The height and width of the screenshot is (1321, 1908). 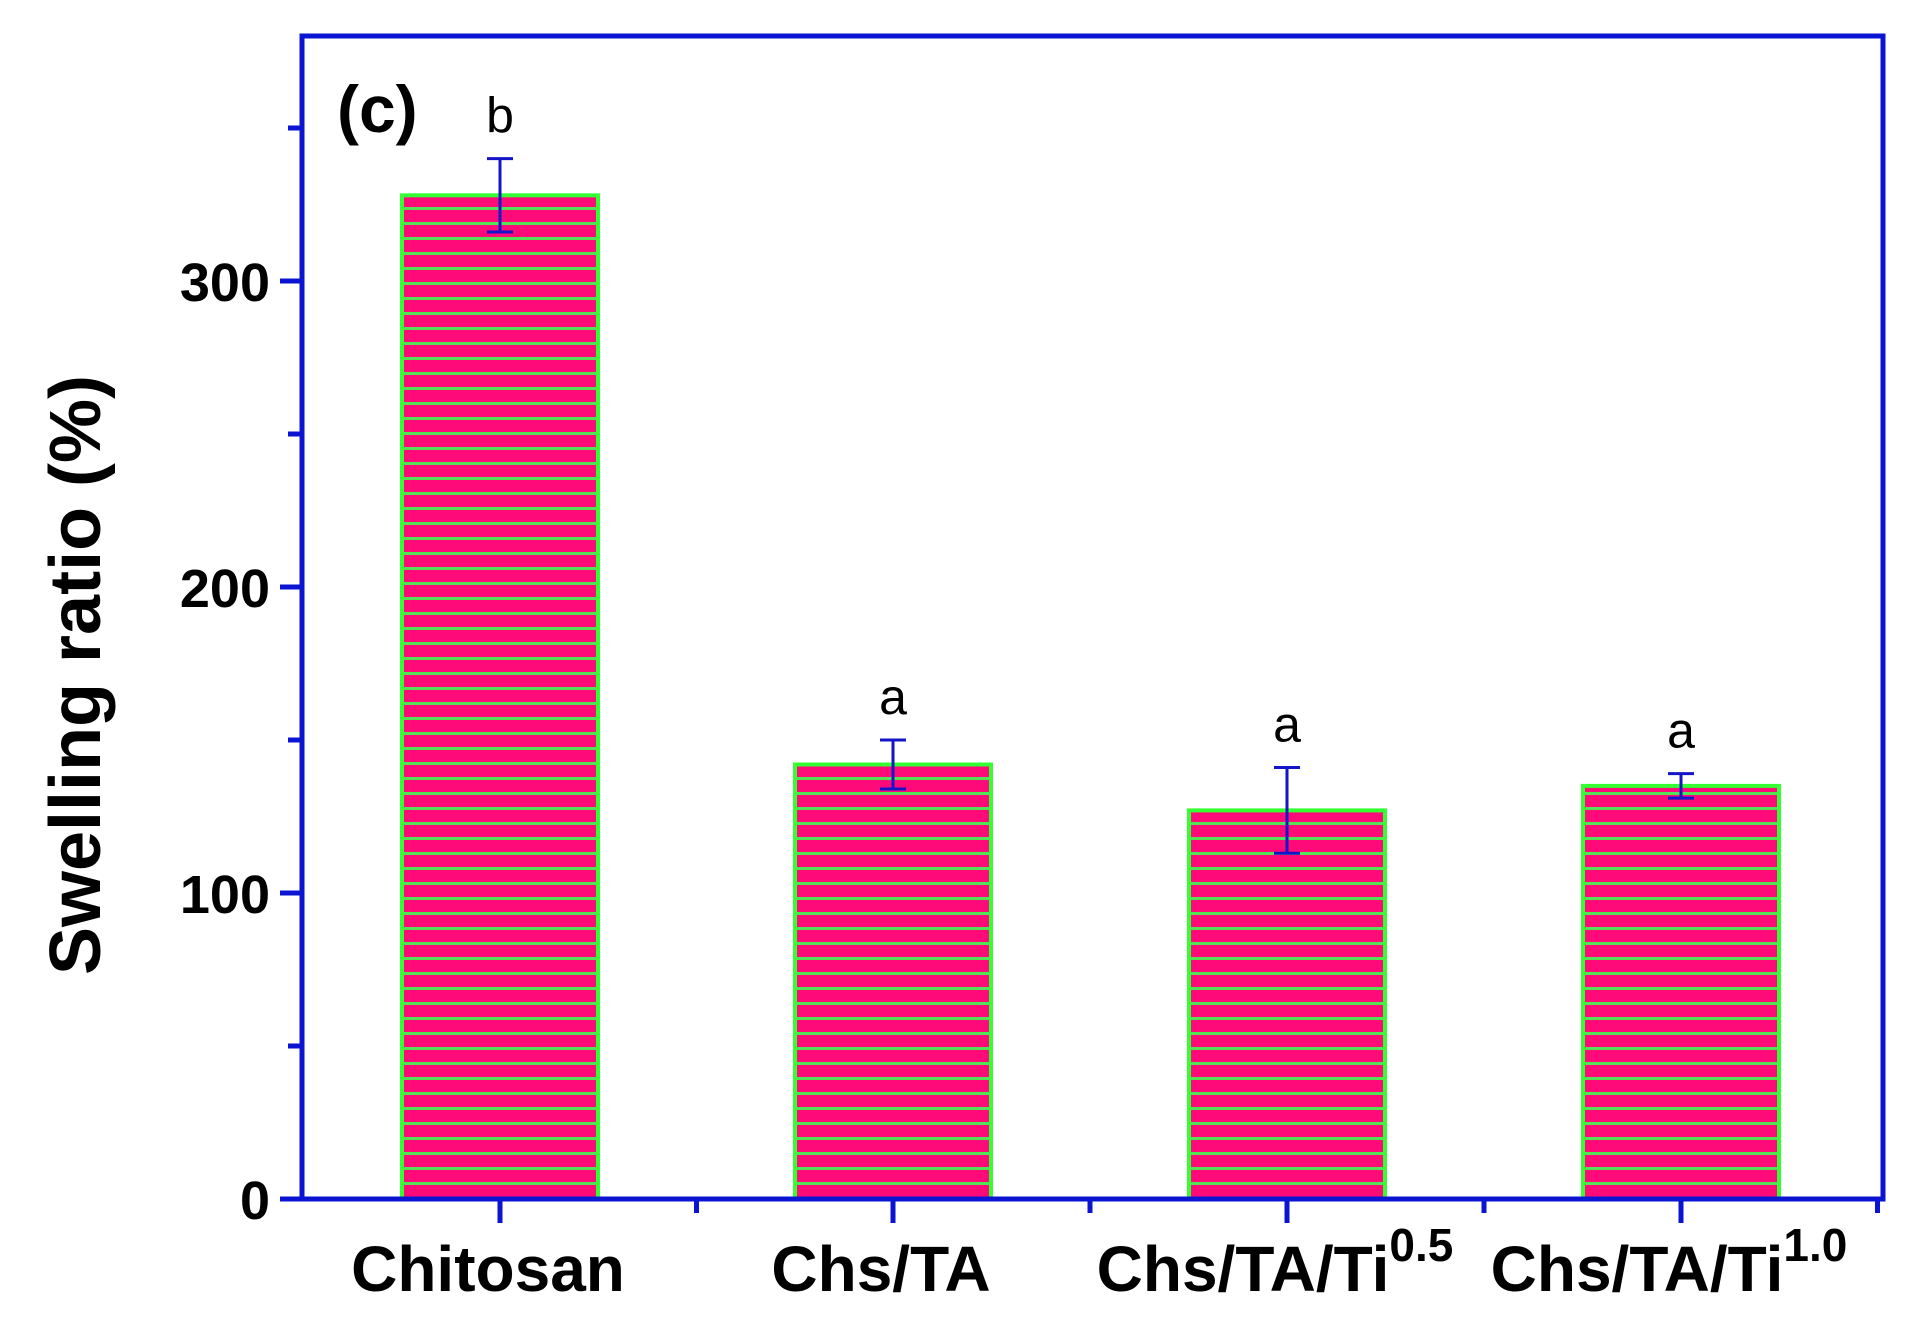 What do you see at coordinates (225, 283) in the screenshot?
I see `y-tick-label: 300` at bounding box center [225, 283].